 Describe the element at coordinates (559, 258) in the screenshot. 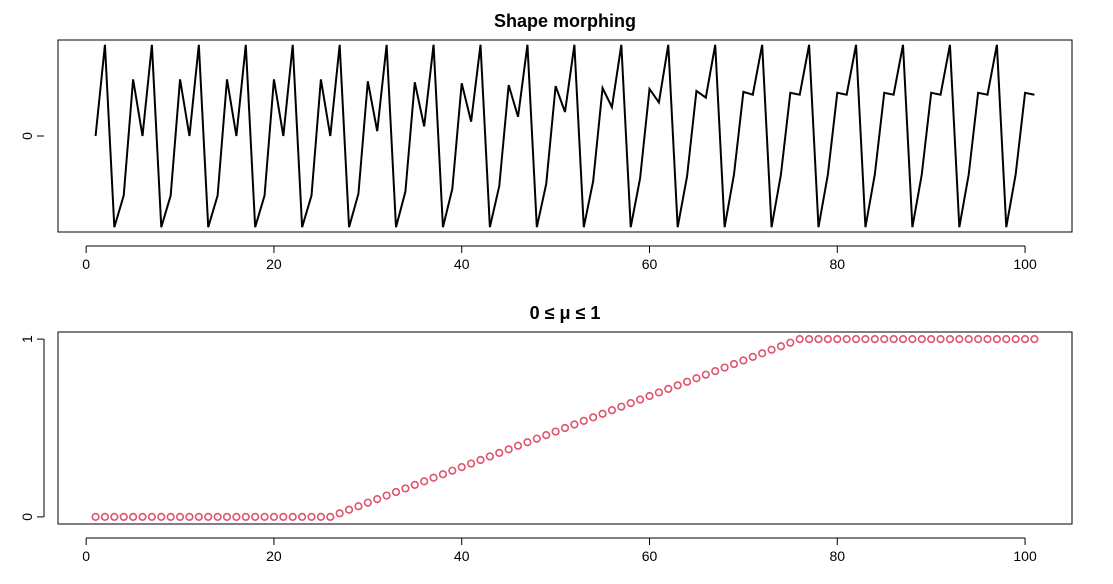

I see `top-x-axis: 0 20 40 60 80 100` at that location.